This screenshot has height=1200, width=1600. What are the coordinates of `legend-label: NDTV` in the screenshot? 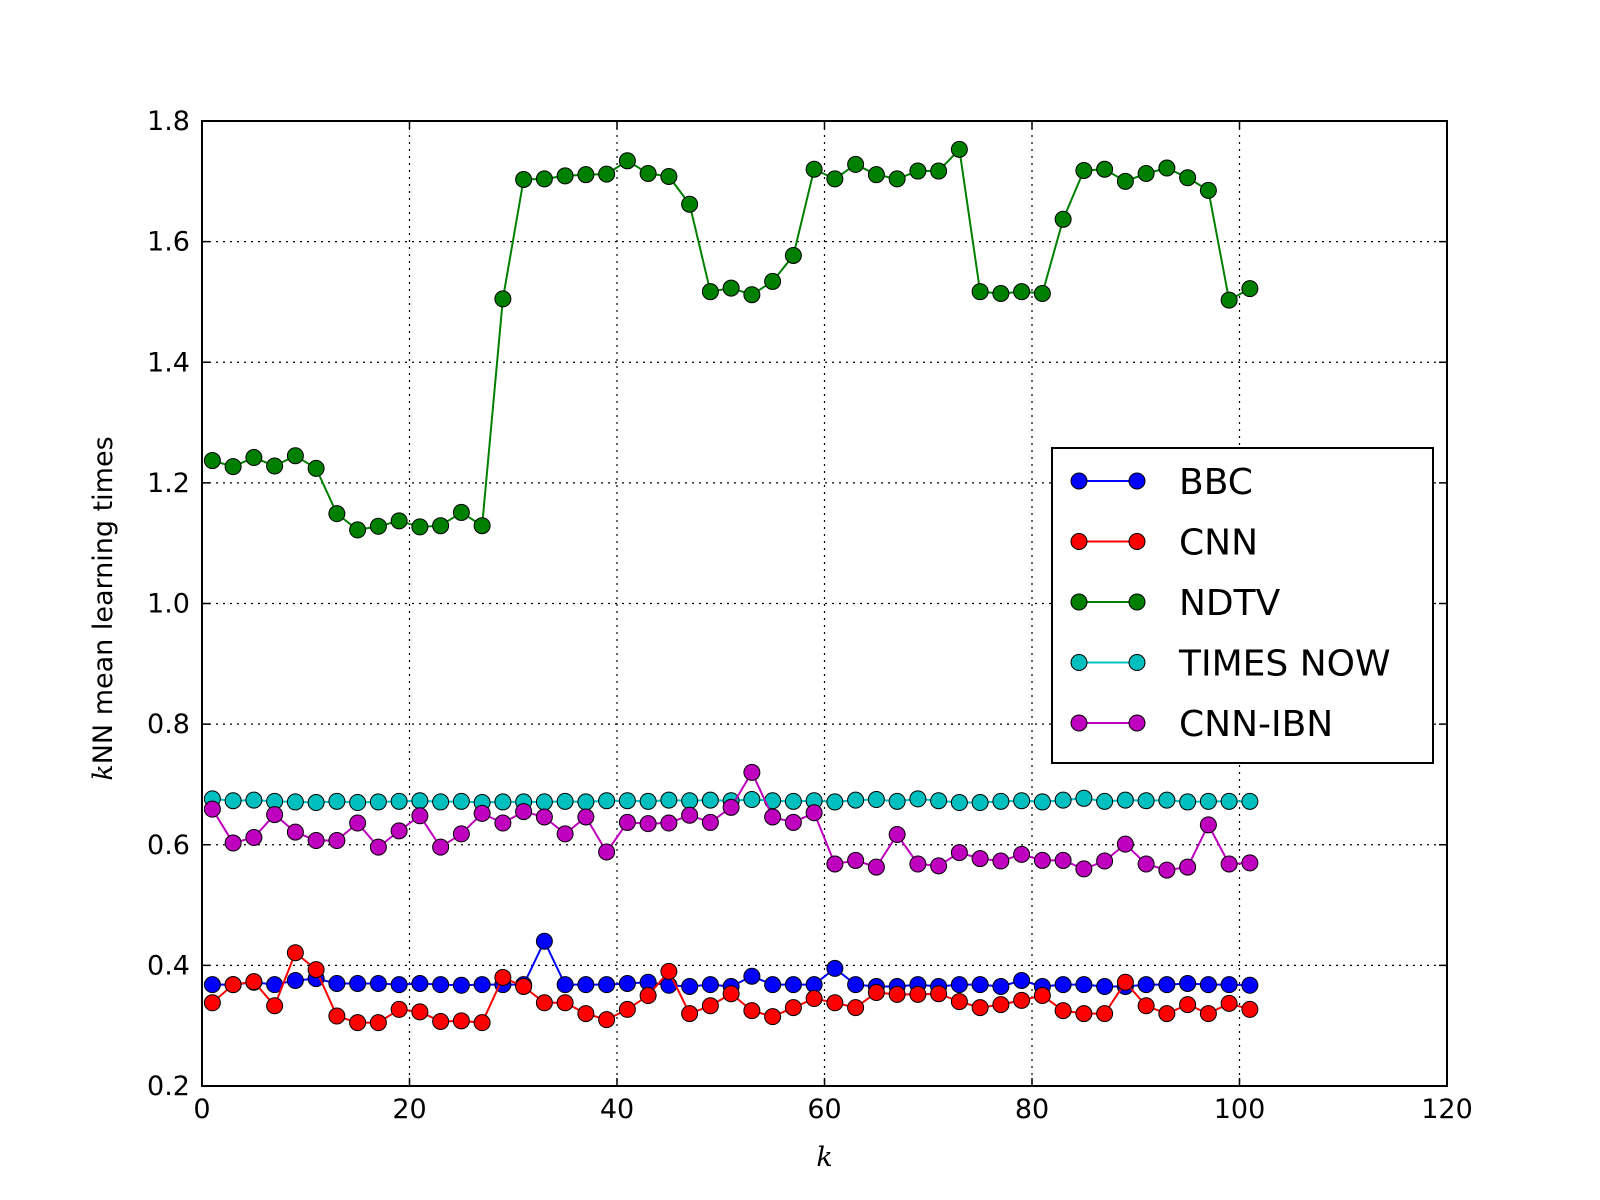 It's located at (1230, 603).